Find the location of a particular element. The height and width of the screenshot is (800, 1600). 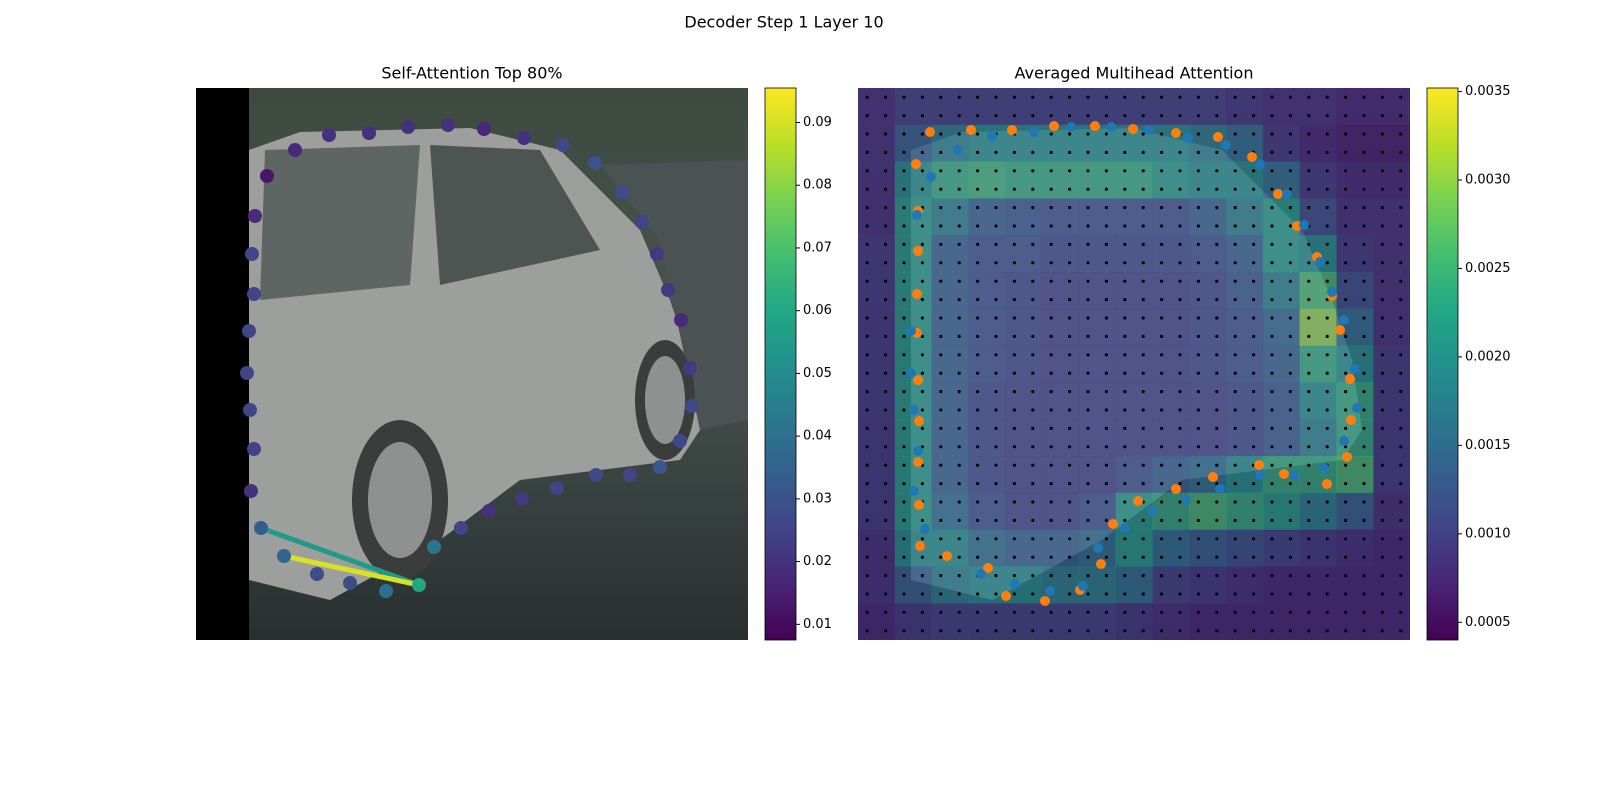

colorbar-tick-label: 0.0015 is located at coordinates (1488, 445).